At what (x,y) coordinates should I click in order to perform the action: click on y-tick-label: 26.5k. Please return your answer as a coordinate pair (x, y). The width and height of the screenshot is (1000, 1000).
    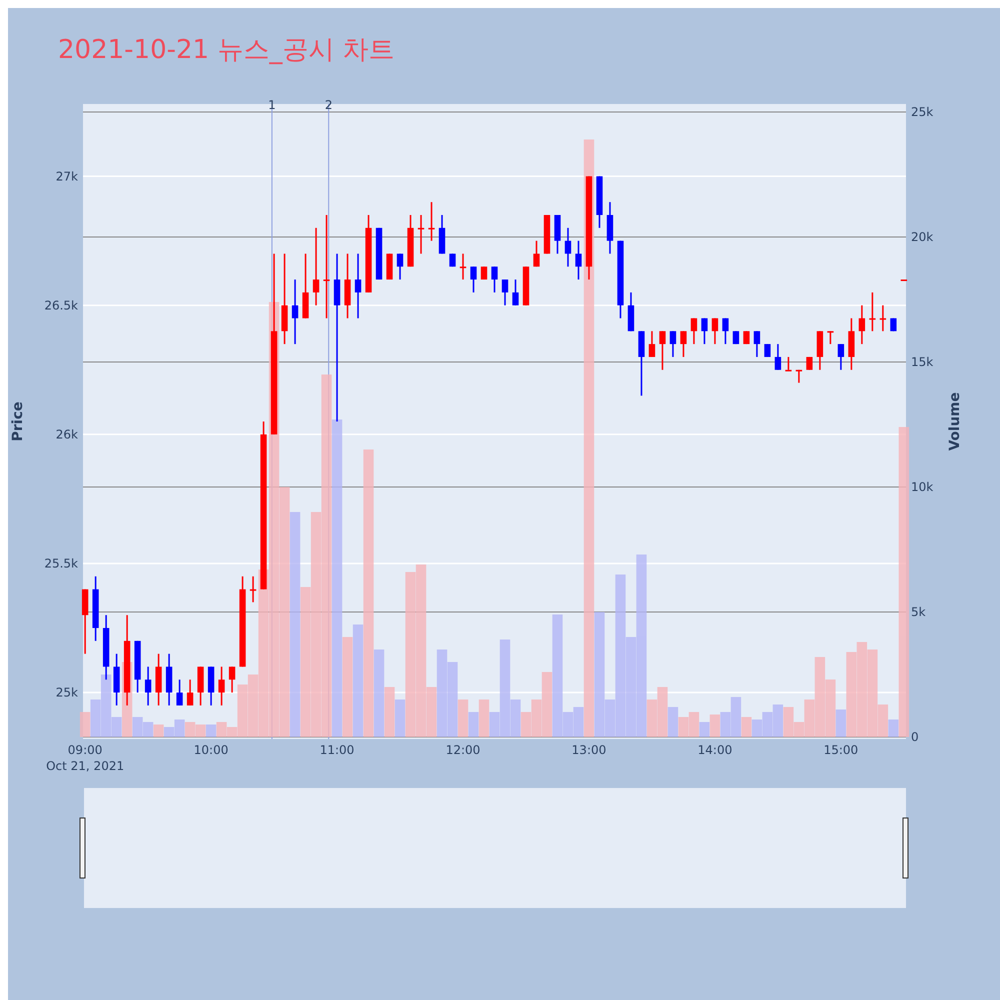
    Looking at the image, I should click on (61, 305).